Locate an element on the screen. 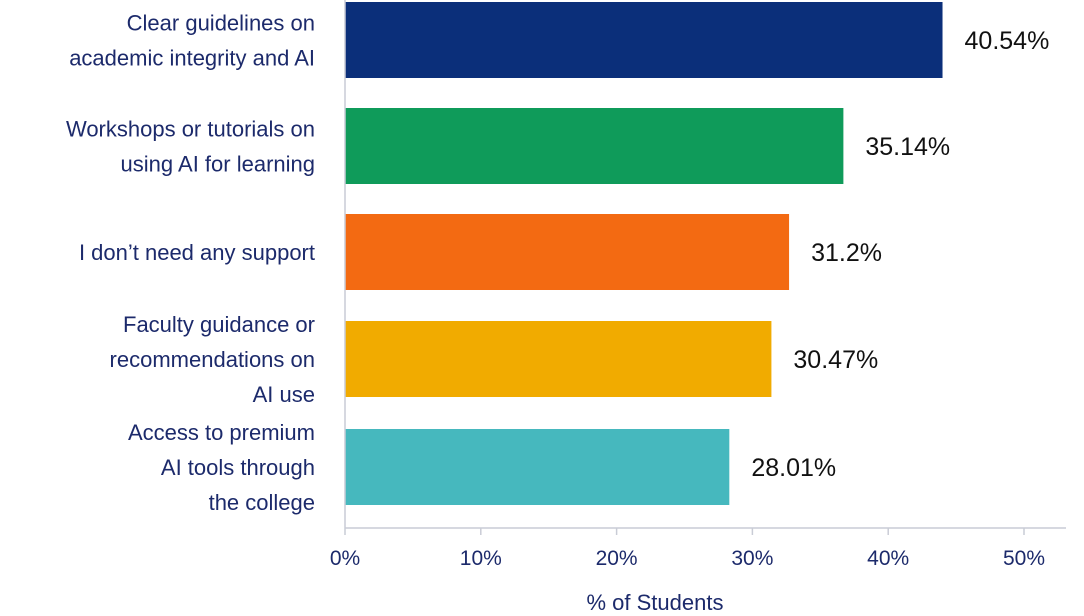  category-label-line: using AI for learning is located at coordinates (218, 164).